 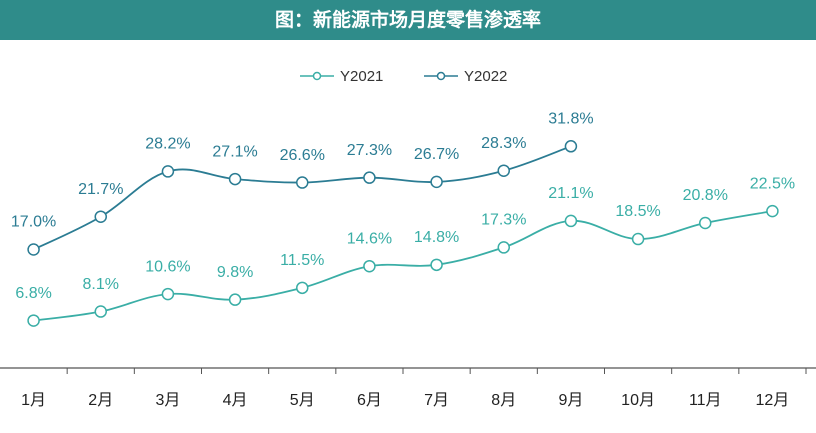 I want to click on data-label: 14.6%, so click(x=369, y=238).